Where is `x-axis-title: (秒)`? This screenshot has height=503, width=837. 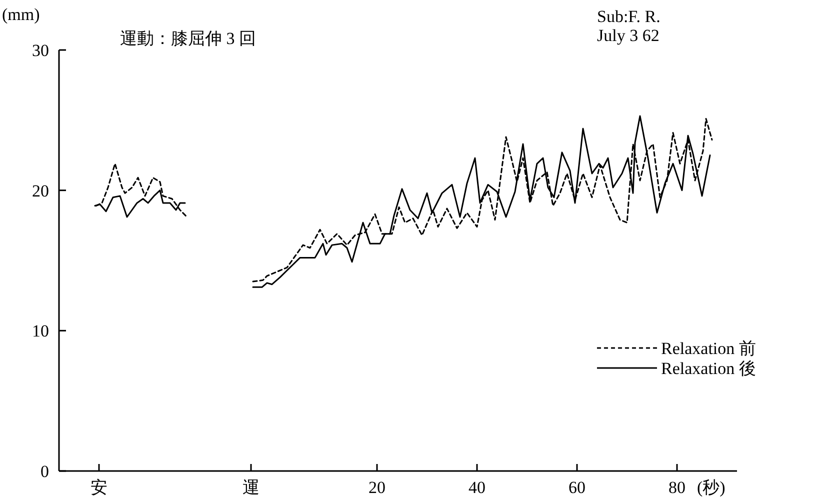
x-axis-title: (秒) is located at coordinates (711, 487).